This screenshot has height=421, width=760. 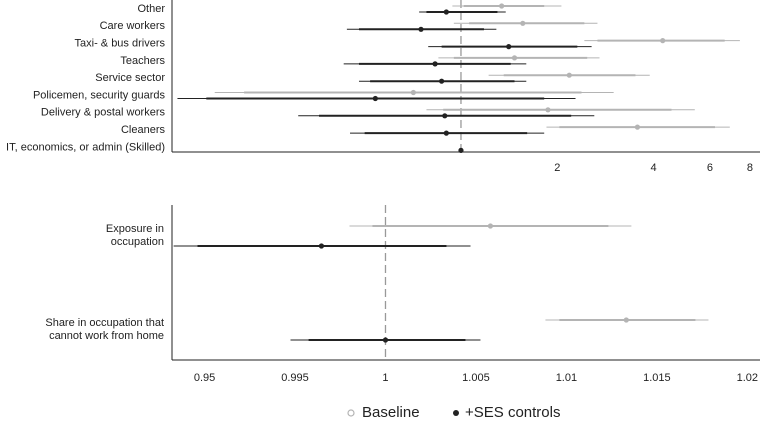 What do you see at coordinates (142, 61) in the screenshot?
I see `category-label: Teachers` at bounding box center [142, 61].